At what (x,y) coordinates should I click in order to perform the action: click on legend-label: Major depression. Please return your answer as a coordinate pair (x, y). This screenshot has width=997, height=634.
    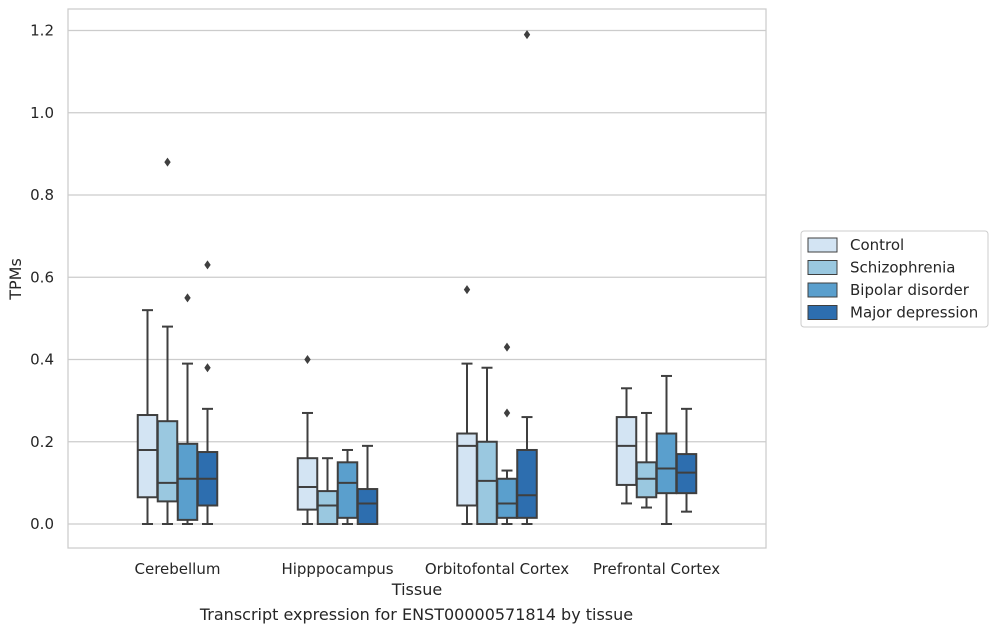
    Looking at the image, I should click on (914, 313).